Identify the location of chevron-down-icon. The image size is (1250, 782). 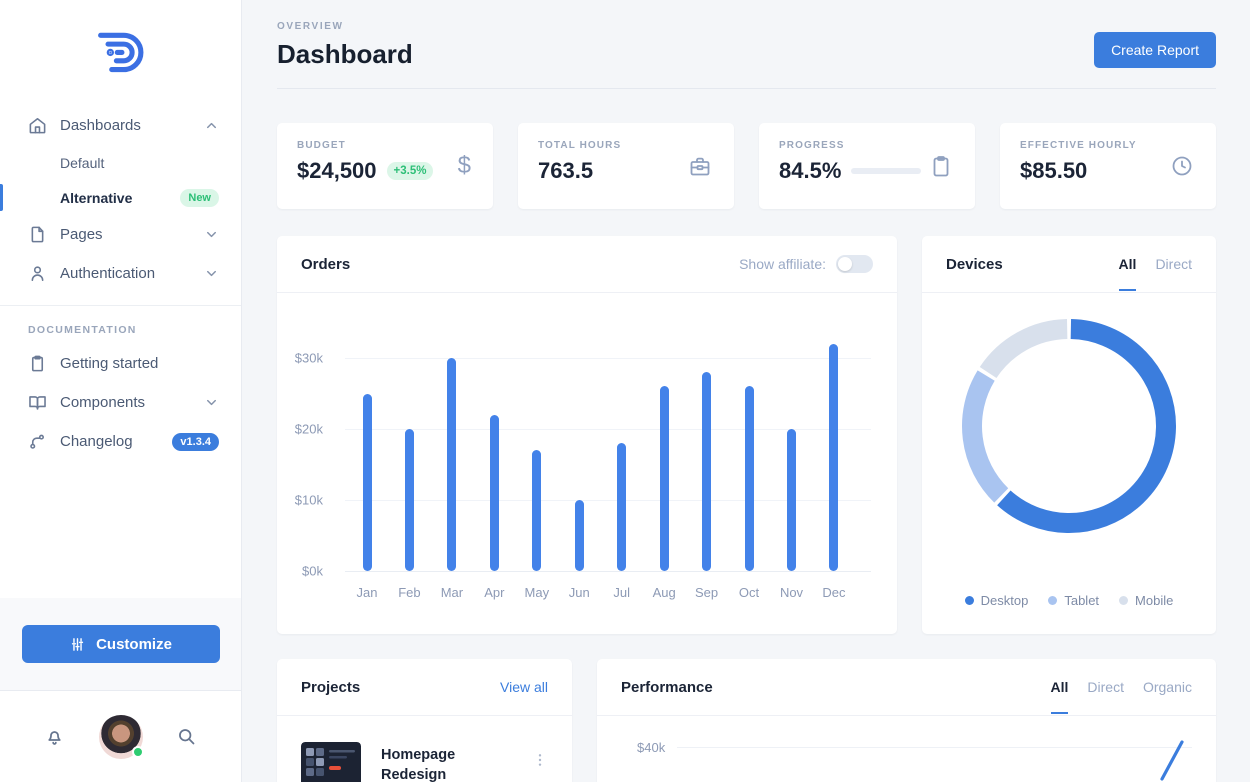
(211, 402).